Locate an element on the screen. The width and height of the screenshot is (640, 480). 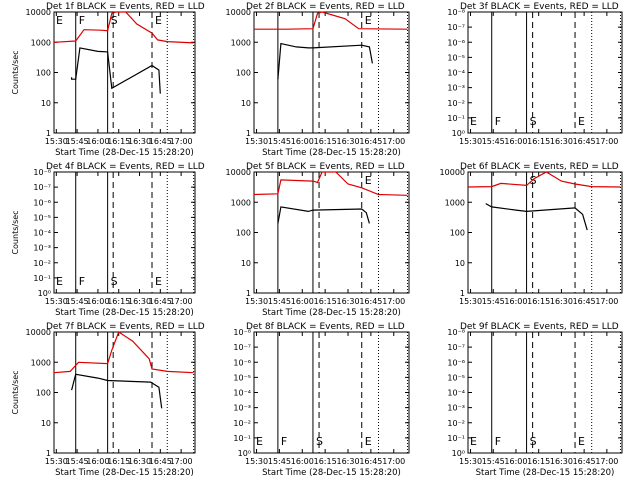
y-tick-label: 10⁻⁶ is located at coordinates (456, 362).